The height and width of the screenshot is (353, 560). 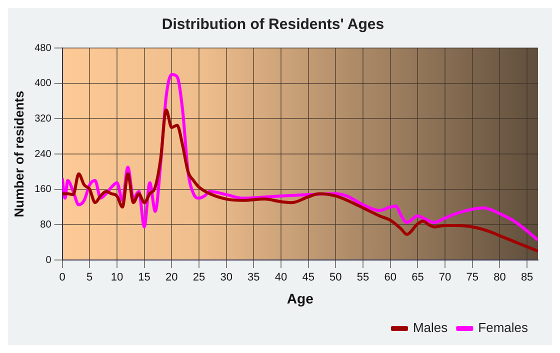 What do you see at coordinates (49, 260) in the screenshot?
I see `y-tick-label: 0` at bounding box center [49, 260].